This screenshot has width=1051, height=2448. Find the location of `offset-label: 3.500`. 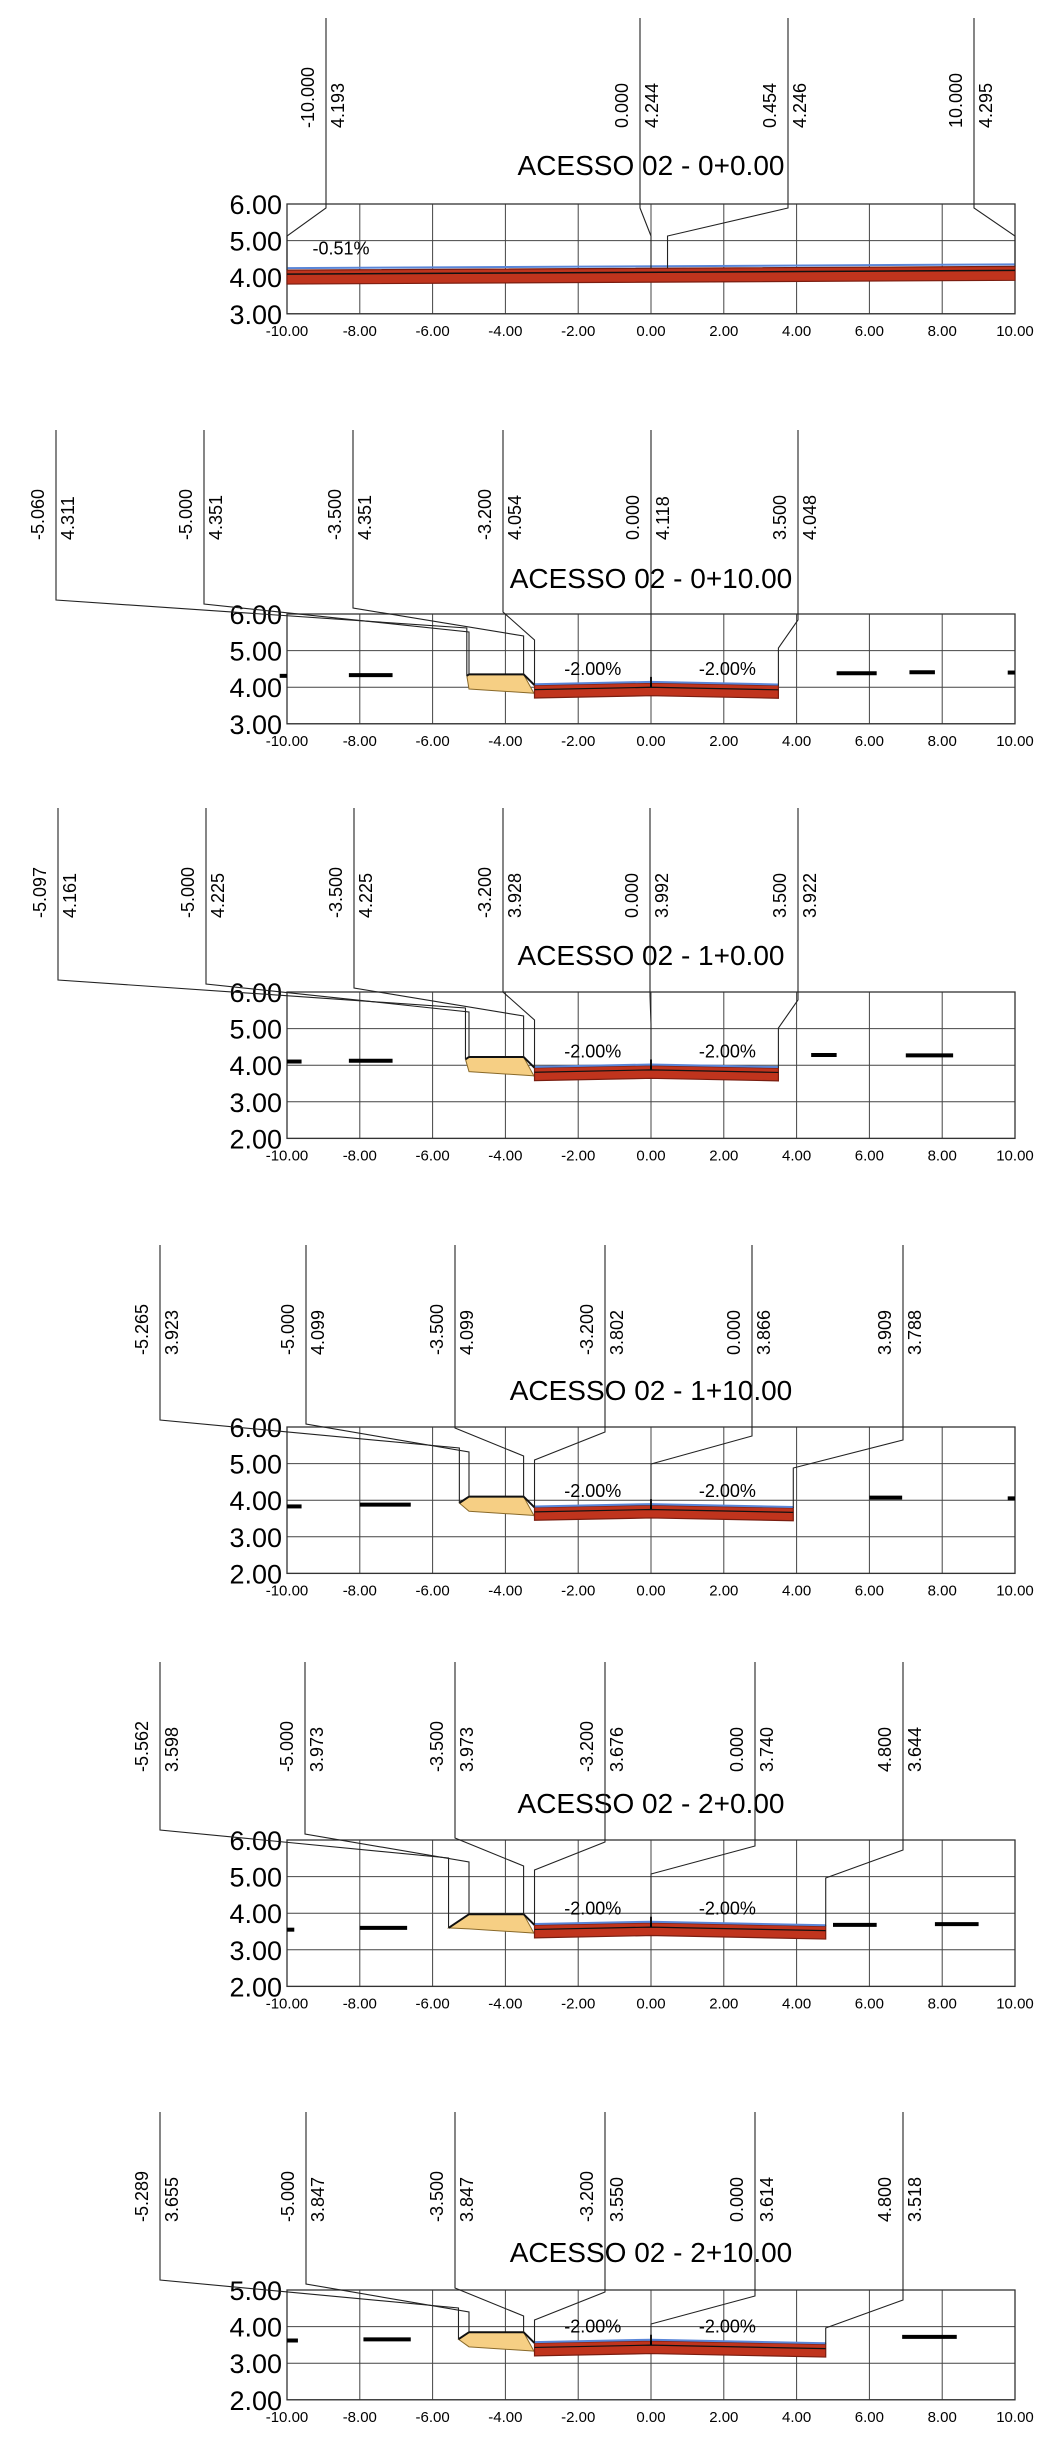

offset-label: 3.500 is located at coordinates (780, 517).